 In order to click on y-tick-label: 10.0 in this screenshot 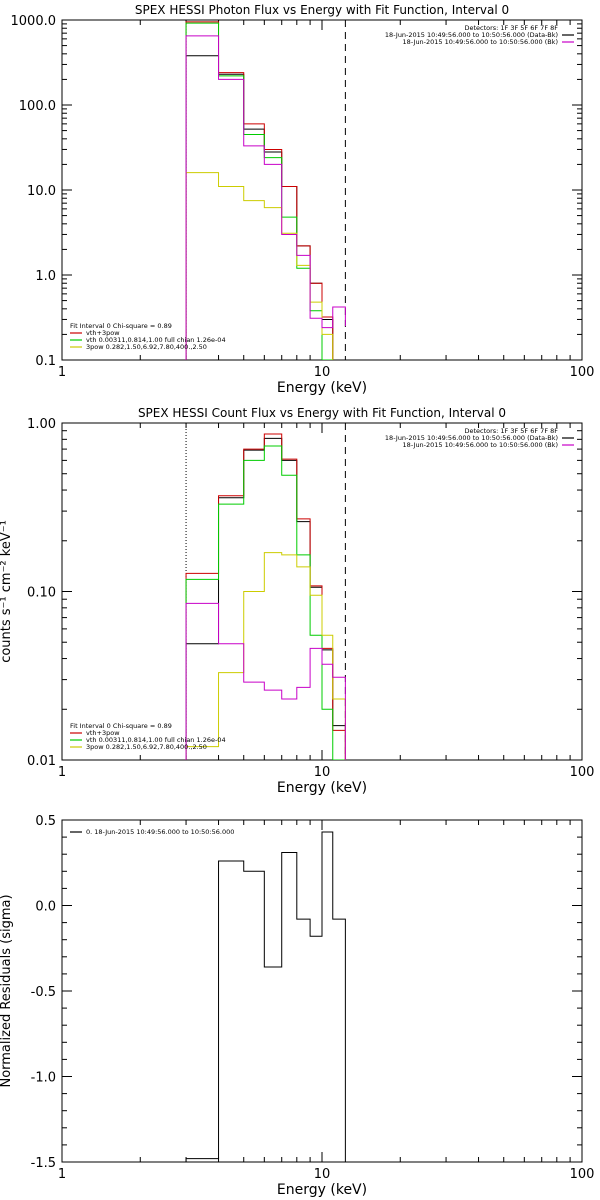, I will do `click(41, 191)`.